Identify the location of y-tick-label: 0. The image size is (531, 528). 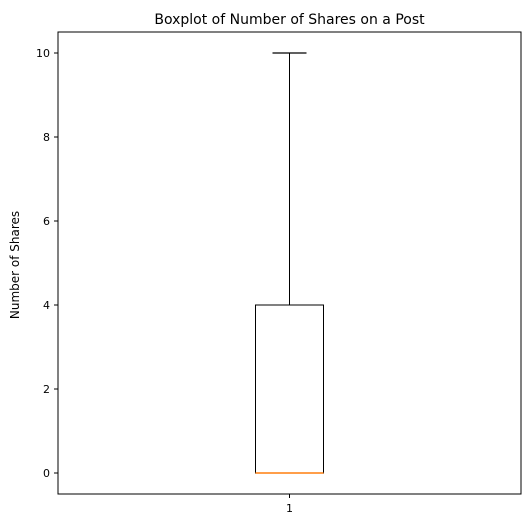
(46, 473).